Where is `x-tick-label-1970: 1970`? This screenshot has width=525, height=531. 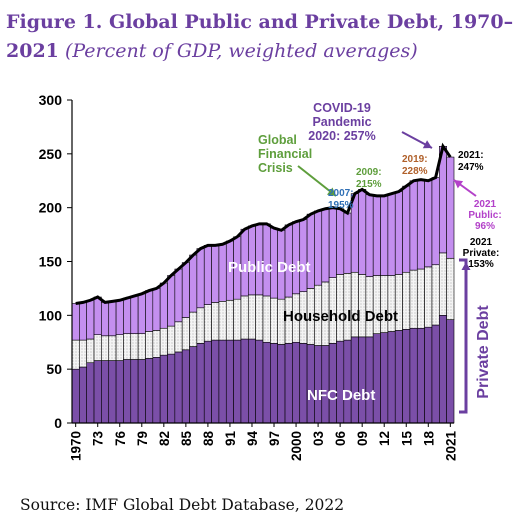 x-tick-label-1970: 1970 is located at coordinates (76, 446).